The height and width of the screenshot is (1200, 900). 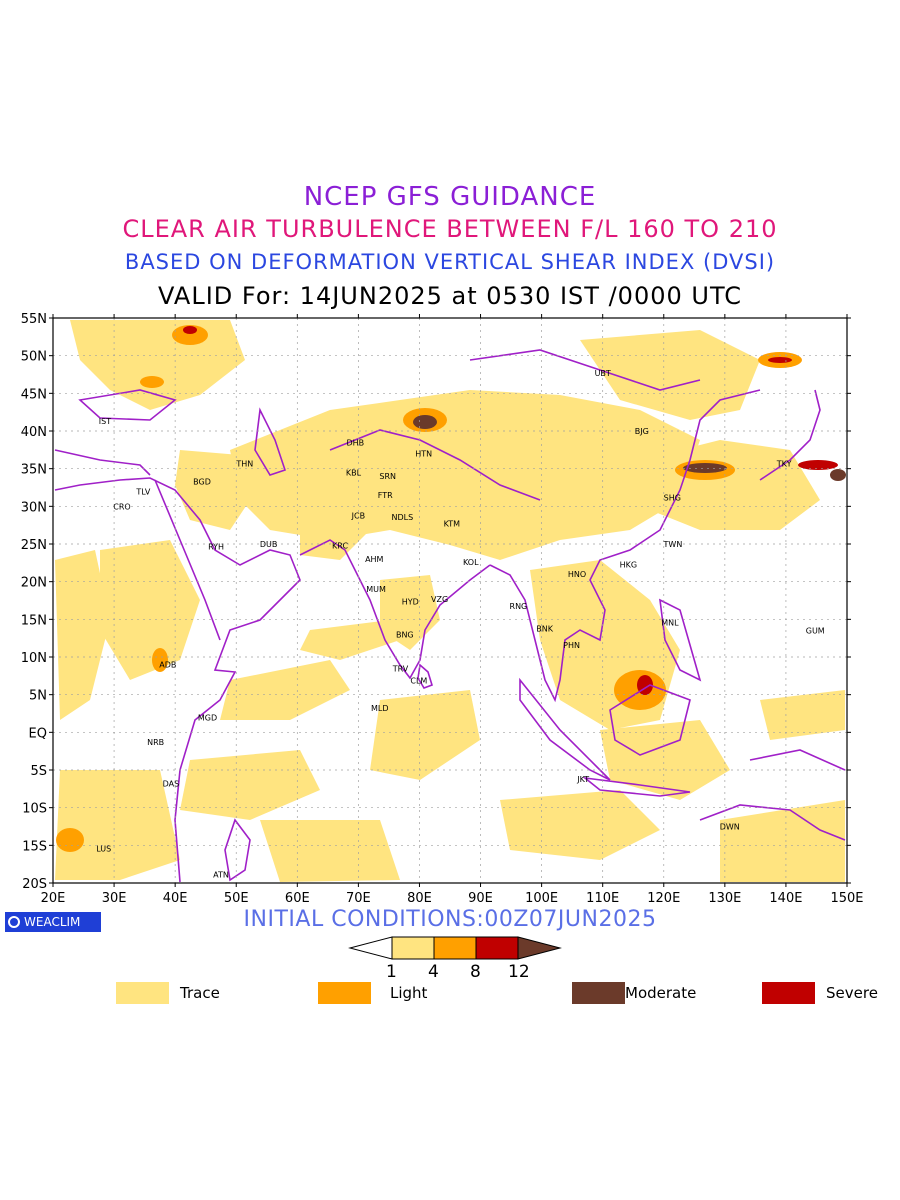 What do you see at coordinates (815, 631) in the screenshot?
I see `station-gum: GUM` at bounding box center [815, 631].